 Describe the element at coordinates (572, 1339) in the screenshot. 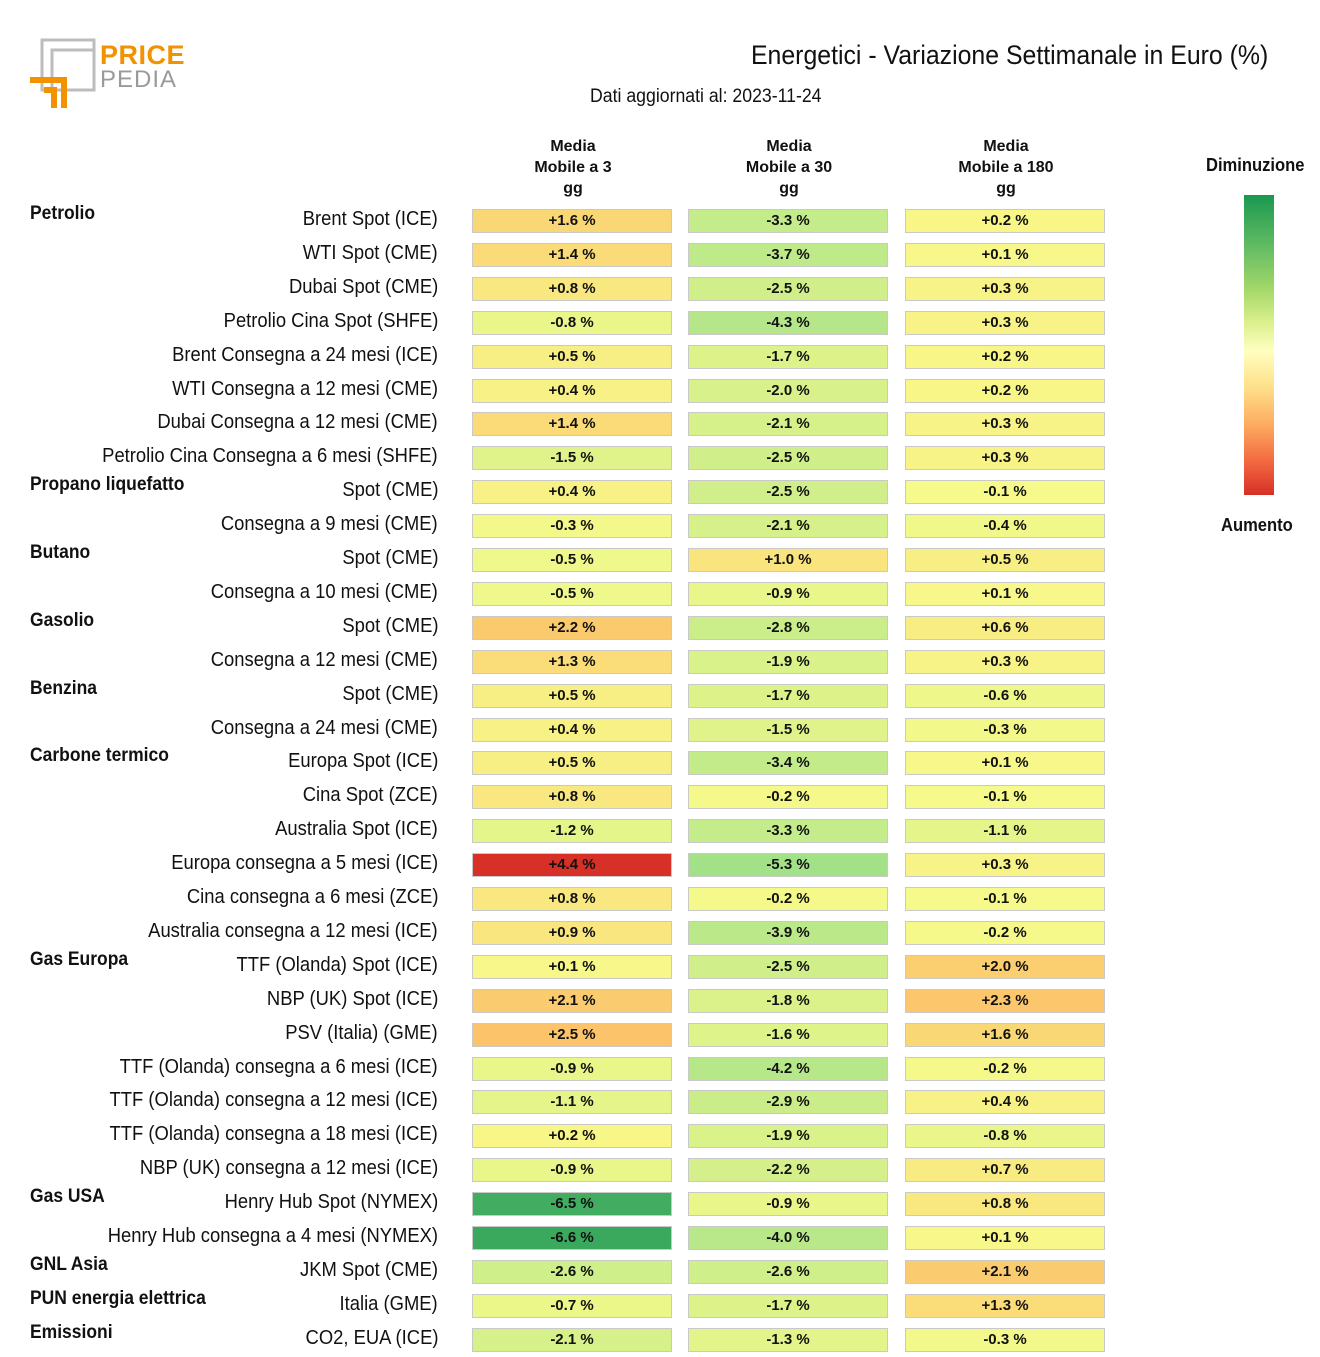

I see `heatmap-cell: -2.1 %` at that location.